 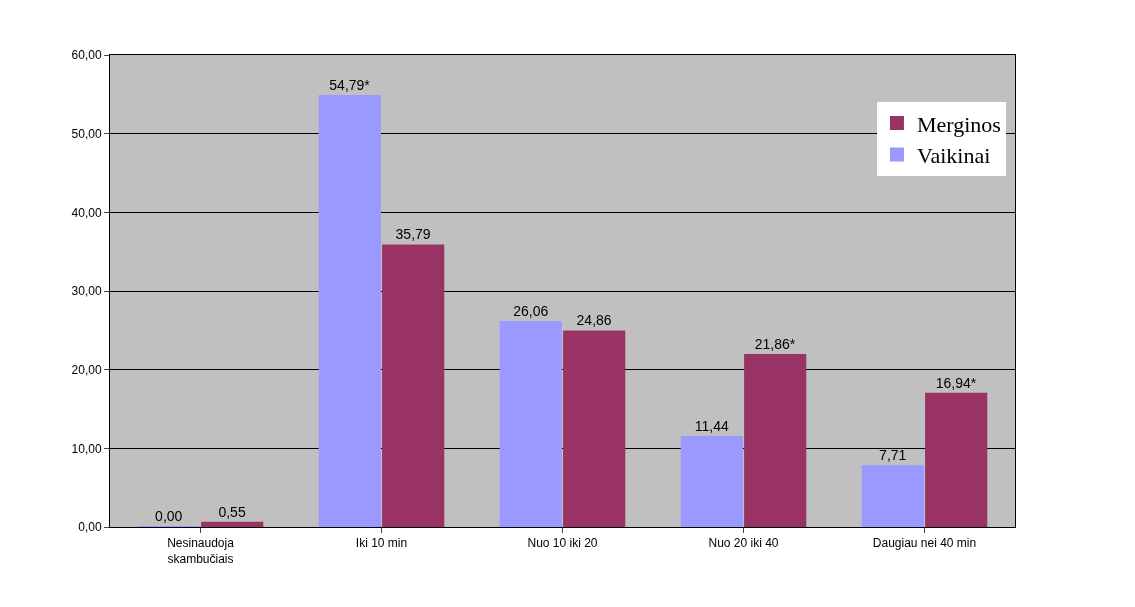 What do you see at coordinates (381, 543) in the screenshot?
I see `x-tick-label: Iki 10 min` at bounding box center [381, 543].